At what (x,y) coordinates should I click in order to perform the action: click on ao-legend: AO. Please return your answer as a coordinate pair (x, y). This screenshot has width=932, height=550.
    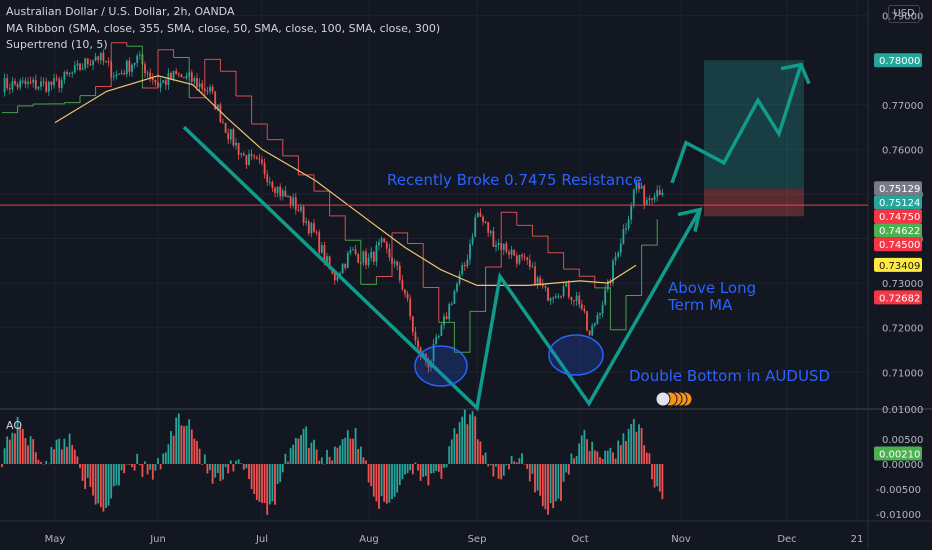
    Looking at the image, I should click on (14, 425).